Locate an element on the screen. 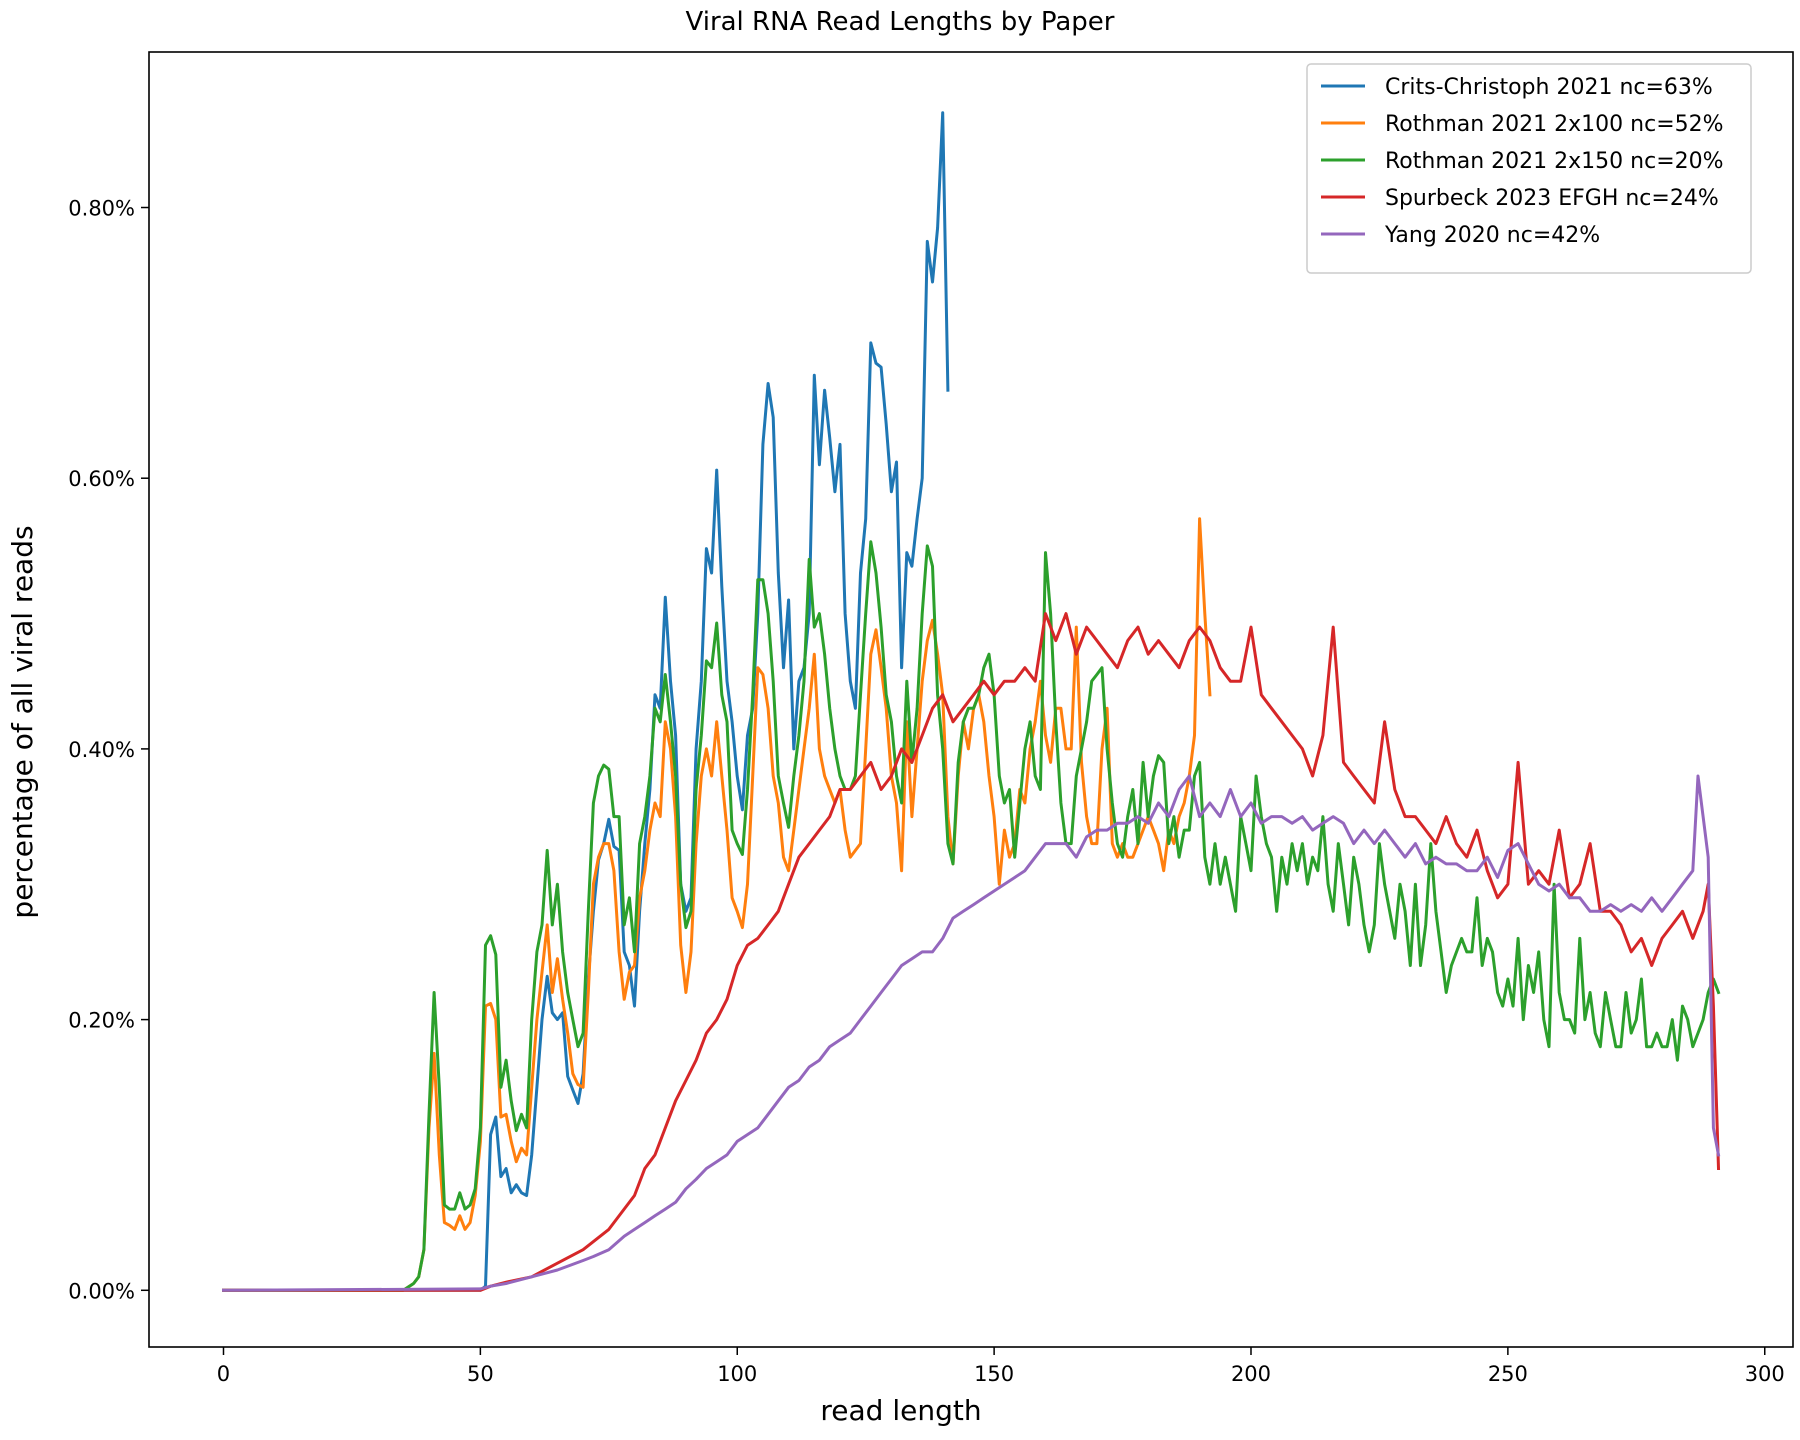 Image resolution: width=1800 pixels, height=1440 pixels. x-tick-label: 100 is located at coordinates (737, 1374).